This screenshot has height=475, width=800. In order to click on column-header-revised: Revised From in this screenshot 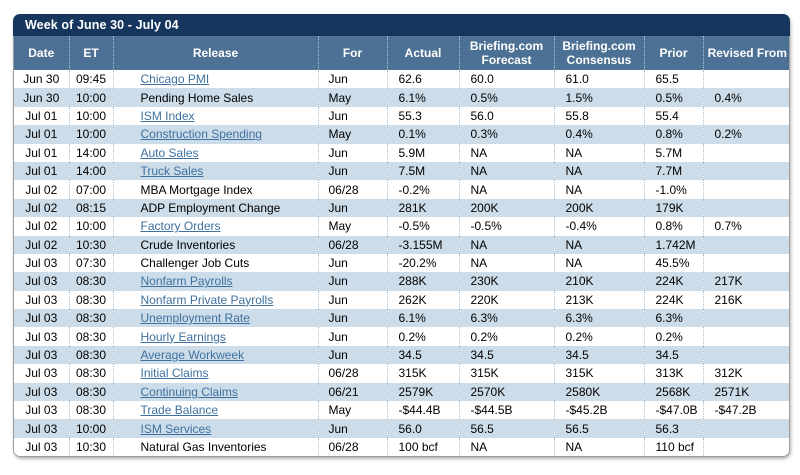, I will do `click(745, 53)`.